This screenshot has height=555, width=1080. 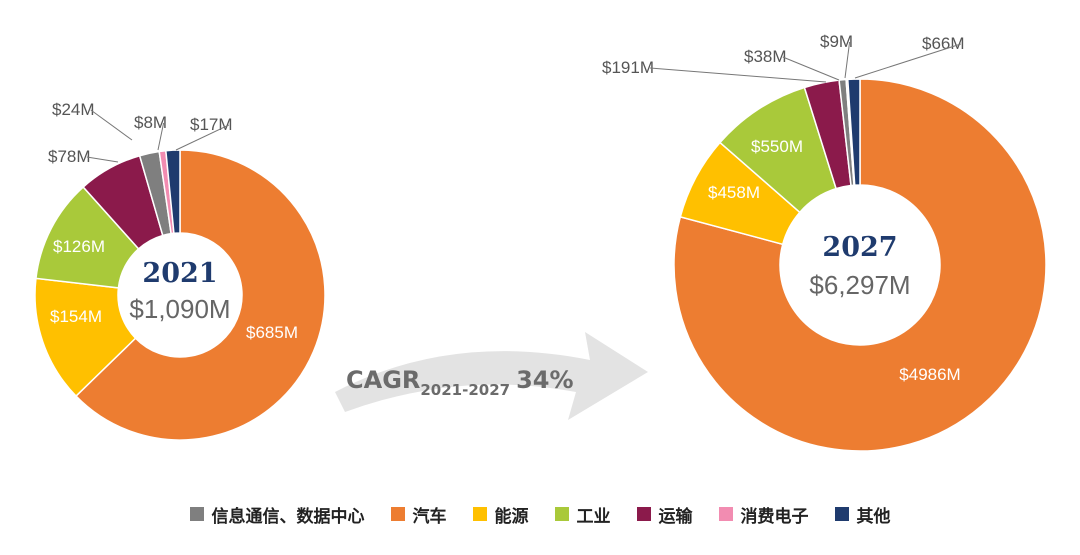 I want to click on data-label-transport: $78M, so click(x=69, y=156).